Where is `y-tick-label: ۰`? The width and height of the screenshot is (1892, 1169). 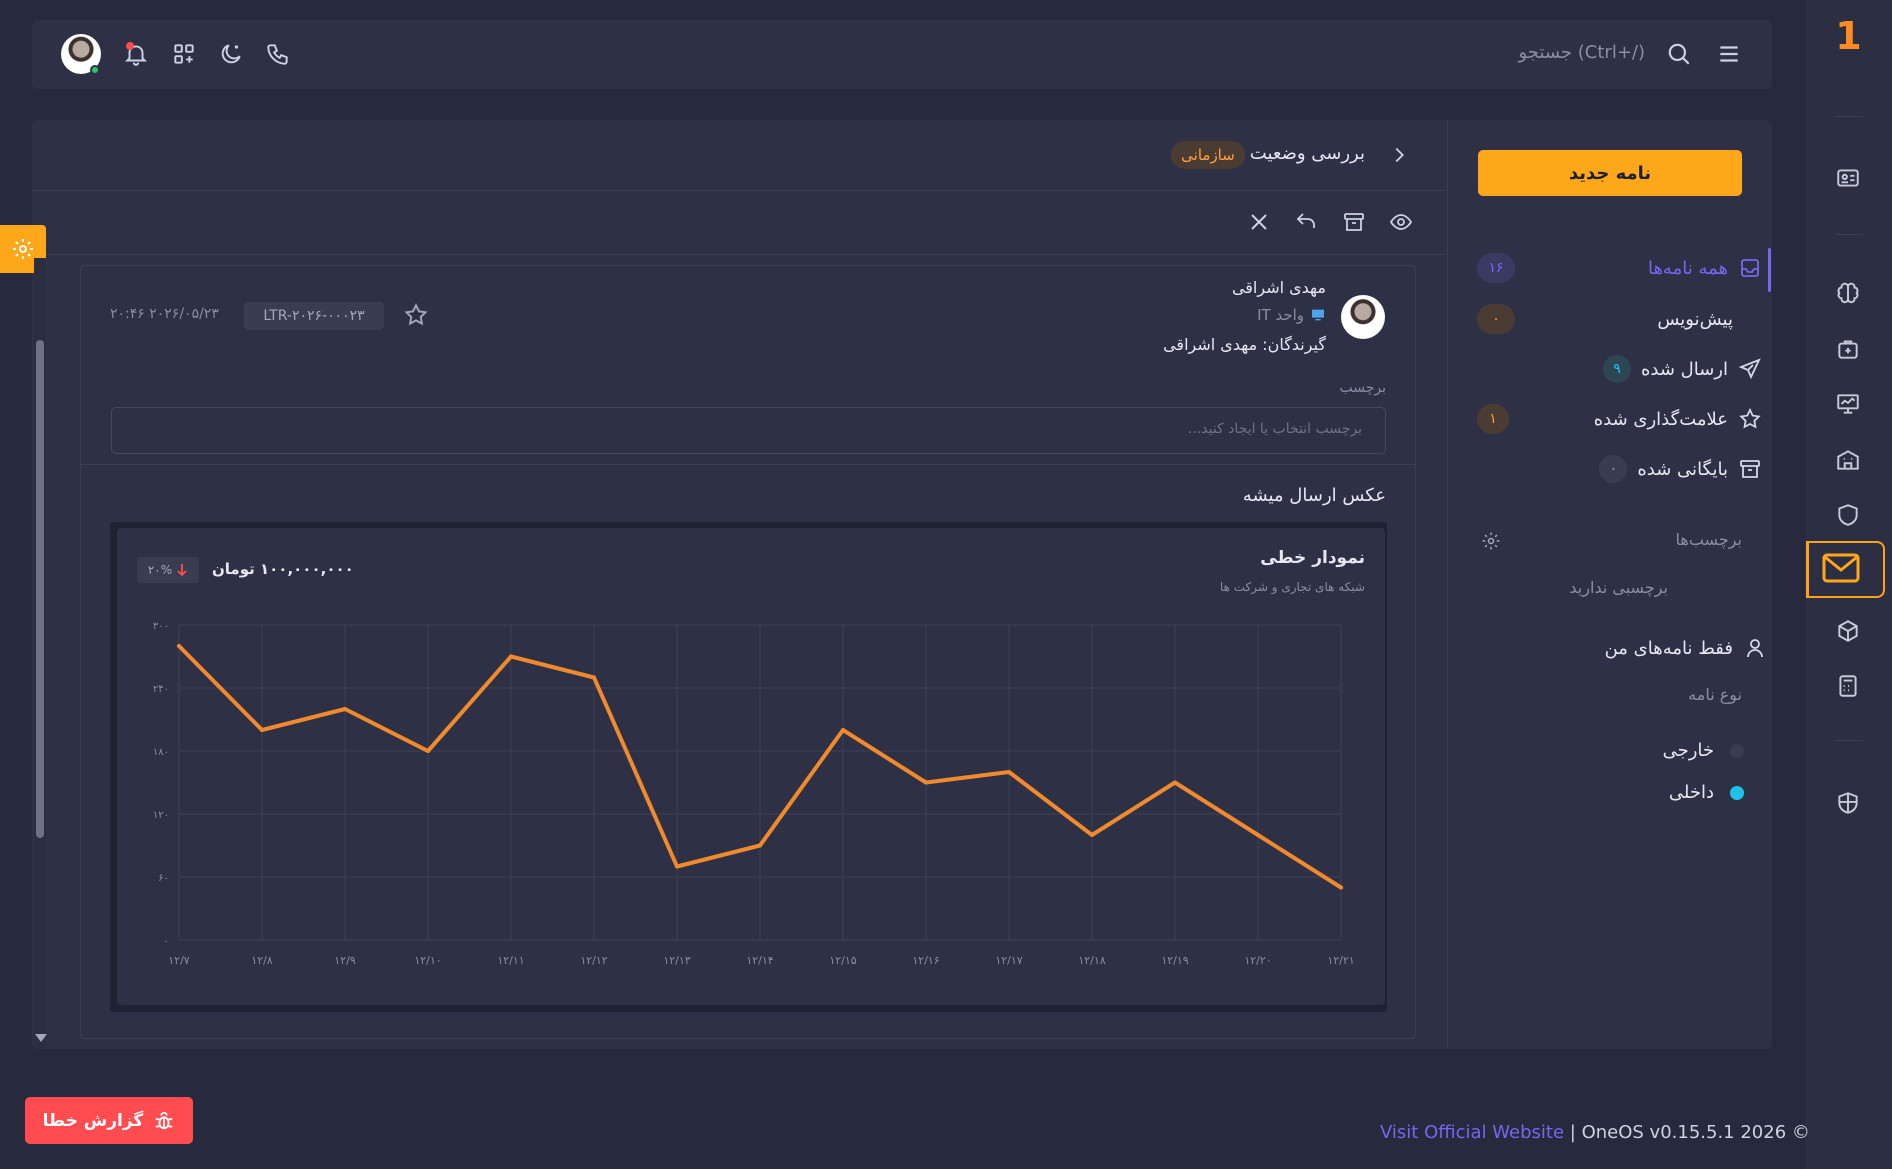 y-tick-label: ۰ is located at coordinates (166, 941).